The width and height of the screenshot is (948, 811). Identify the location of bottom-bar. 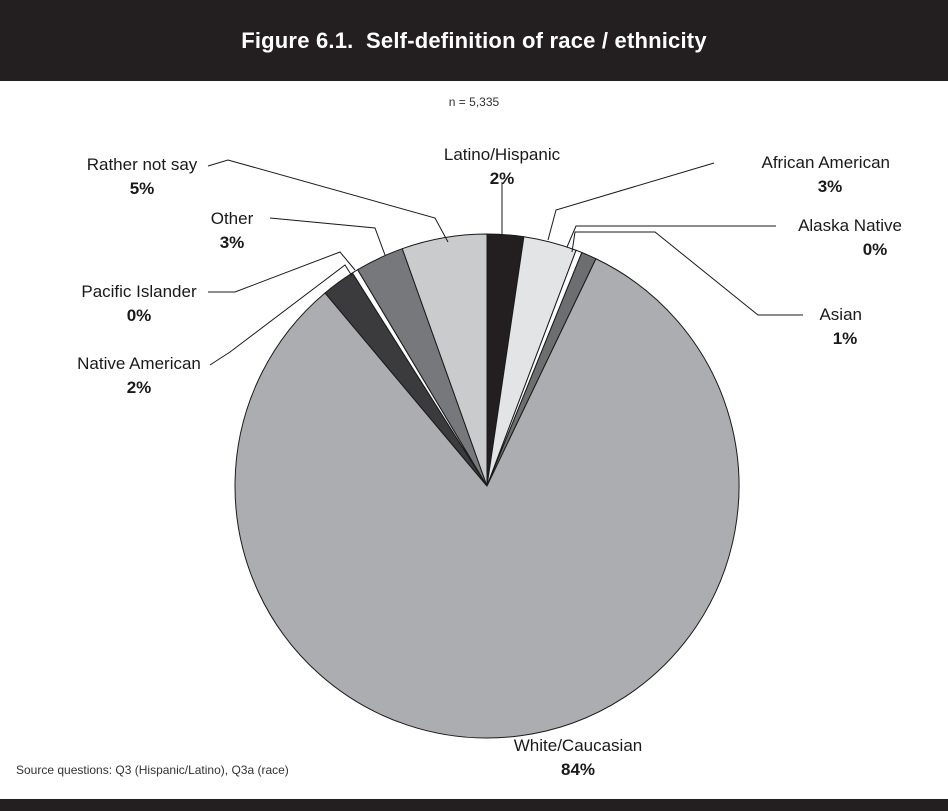
(474, 805).